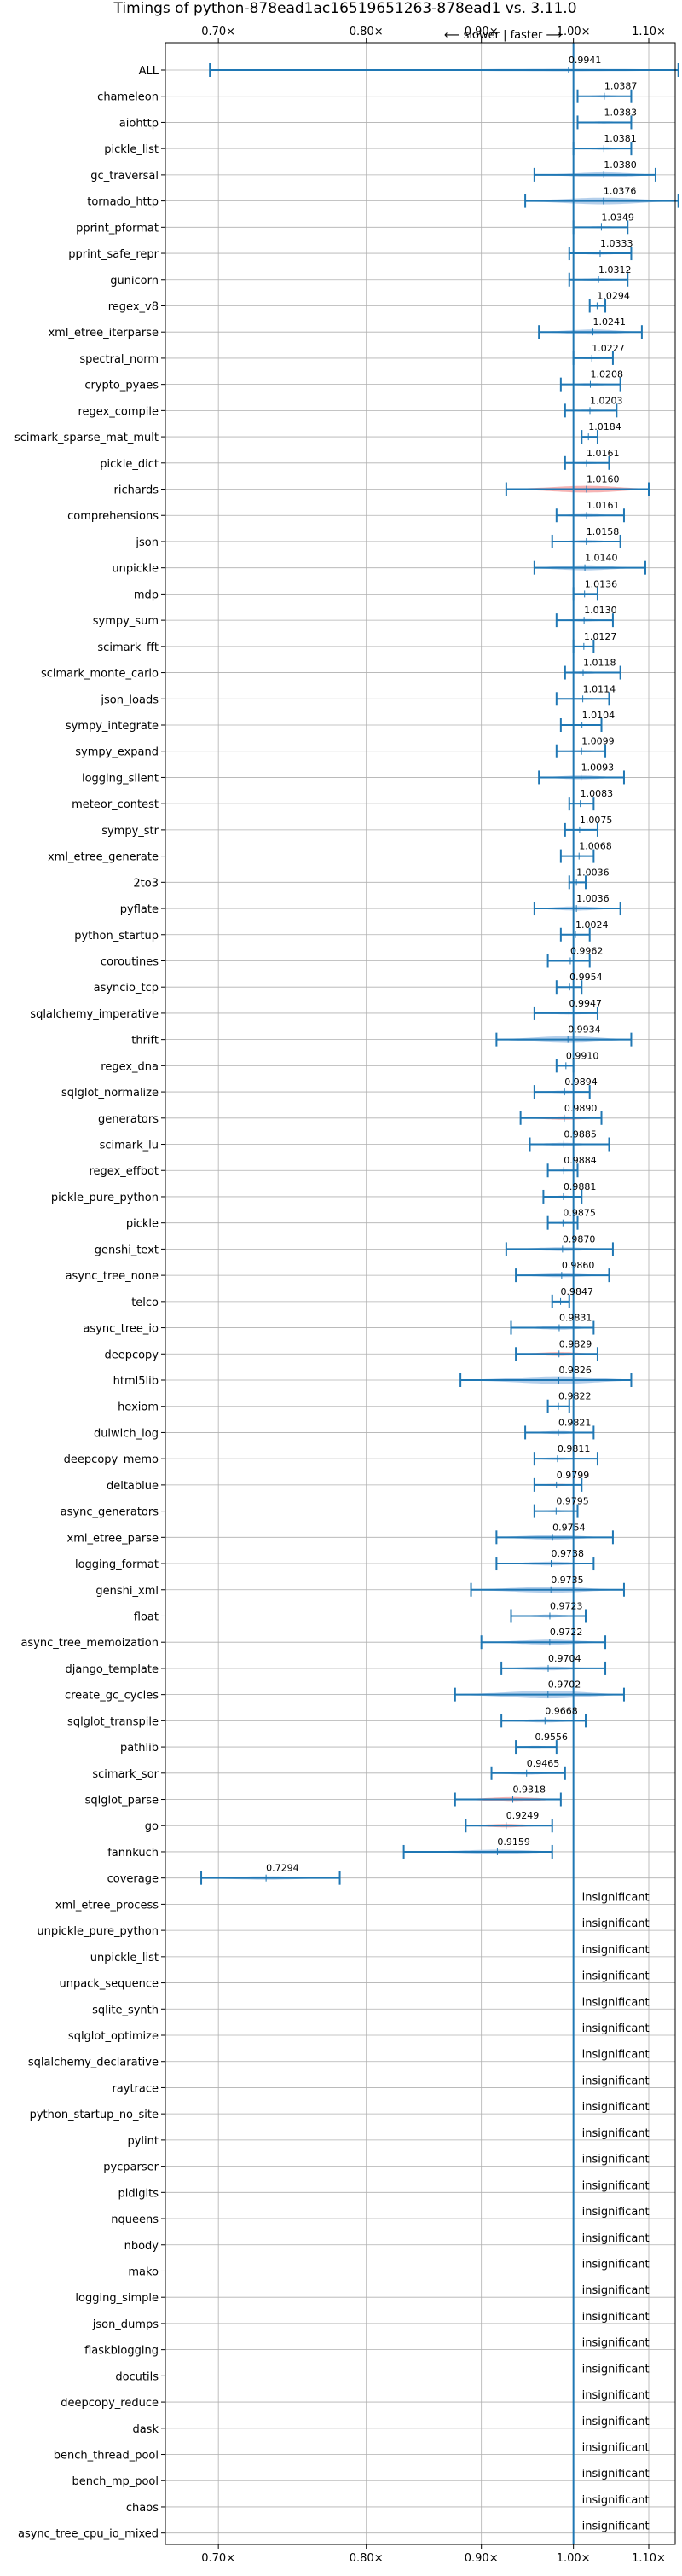 The width and height of the screenshot is (682, 2576). I want to click on value-label: 1.0099, so click(598, 741).